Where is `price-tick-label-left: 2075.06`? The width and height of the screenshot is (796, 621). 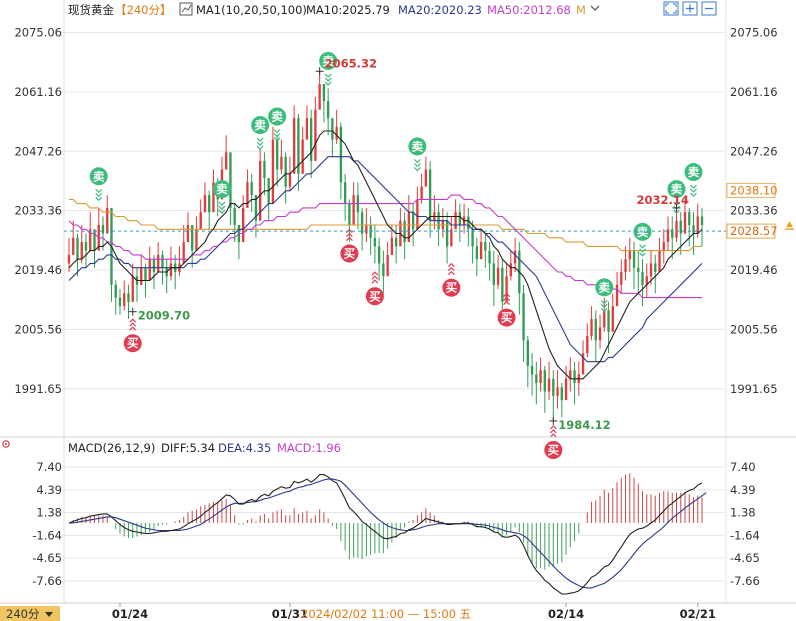
price-tick-label-left: 2075.06 is located at coordinates (38, 33).